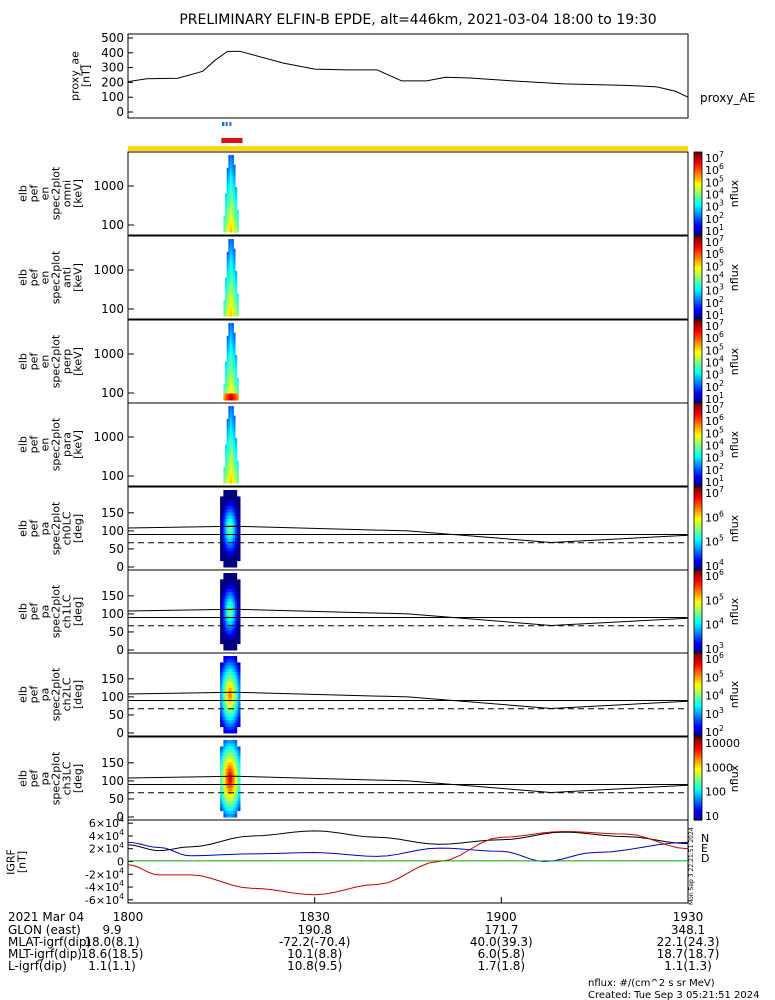 Image resolution: width=775 pixels, height=1000 pixels. Describe the element at coordinates (721, 299) in the screenshot. I see `colorbar-tick-label-exp: 2` at that location.